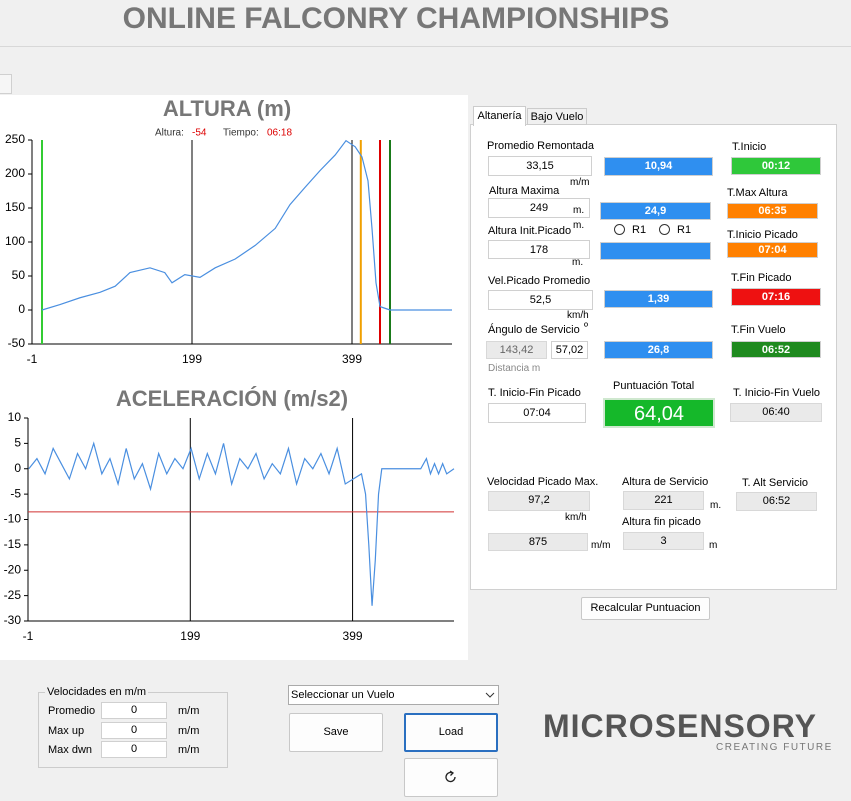  I want to click on label: Velocidad Picado Max., so click(543, 482).